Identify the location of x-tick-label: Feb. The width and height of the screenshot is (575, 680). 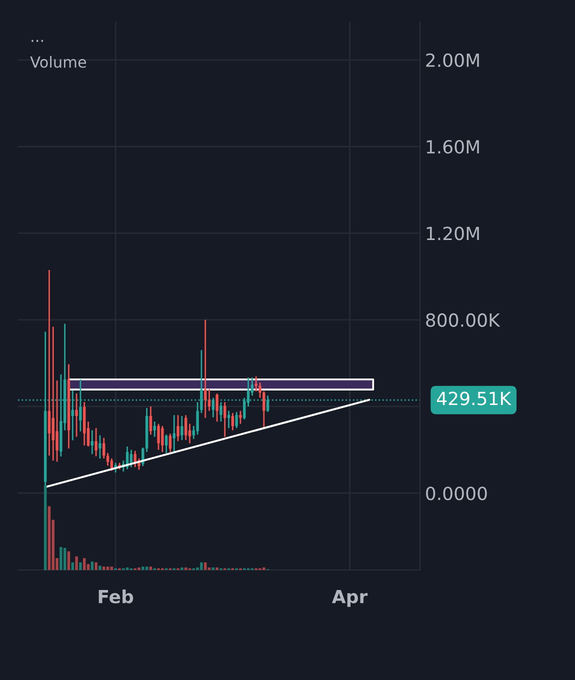
(116, 596).